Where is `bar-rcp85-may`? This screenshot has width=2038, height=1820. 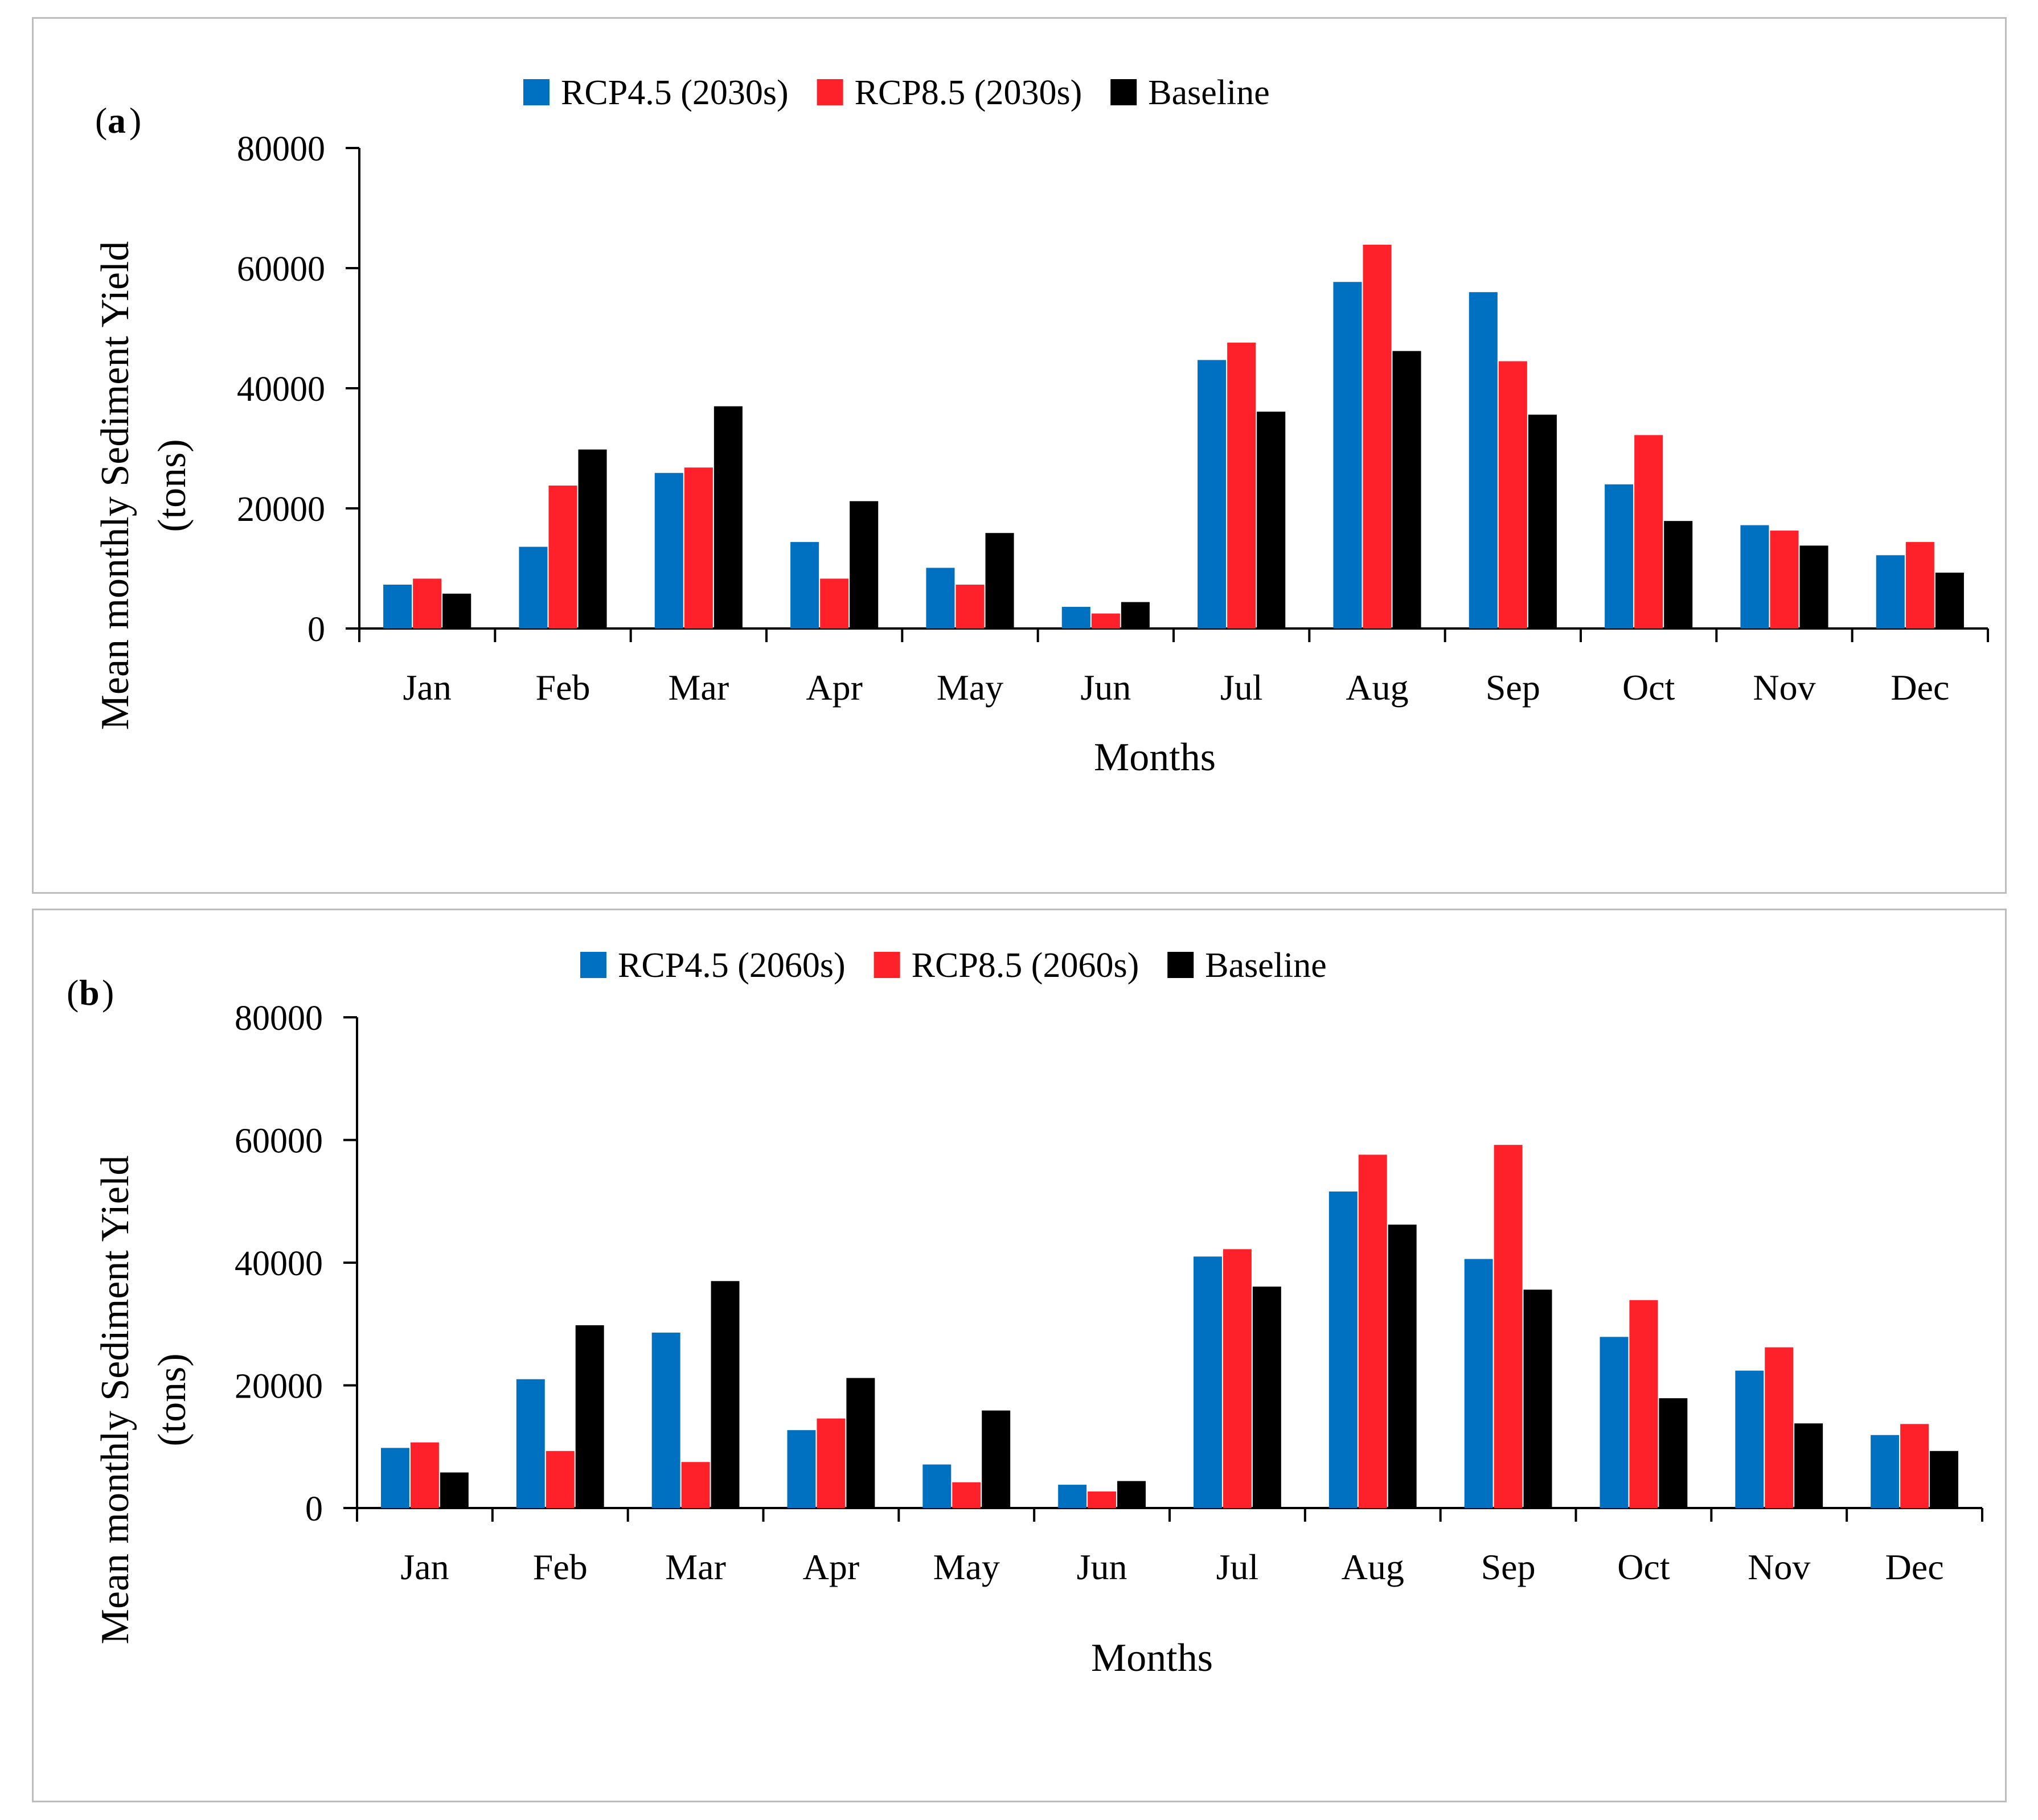
bar-rcp85-may is located at coordinates (970, 606).